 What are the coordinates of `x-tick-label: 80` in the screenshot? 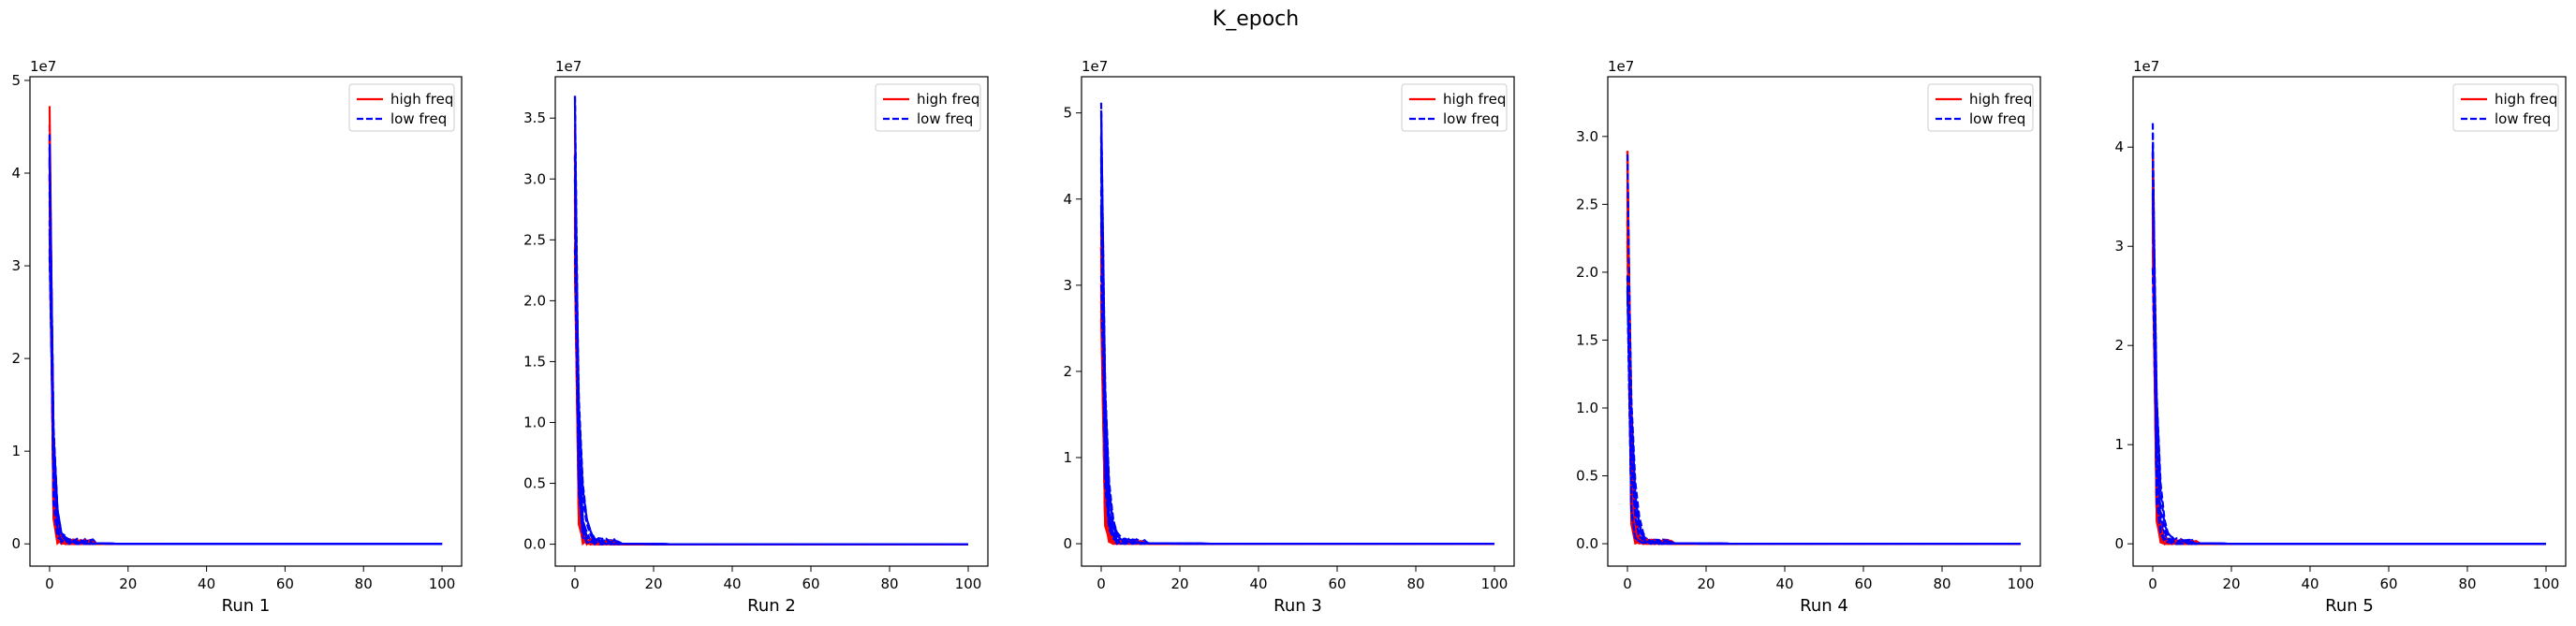 It's located at (1415, 583).